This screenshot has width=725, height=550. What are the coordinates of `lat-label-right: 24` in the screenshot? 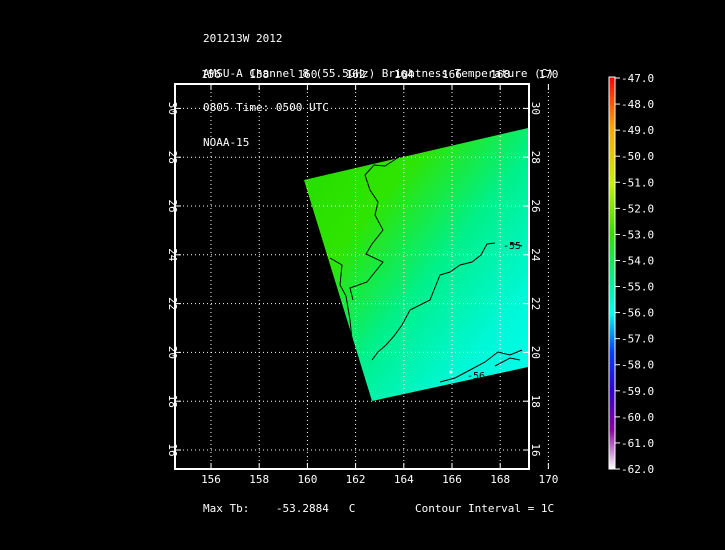 It's located at (535, 255).